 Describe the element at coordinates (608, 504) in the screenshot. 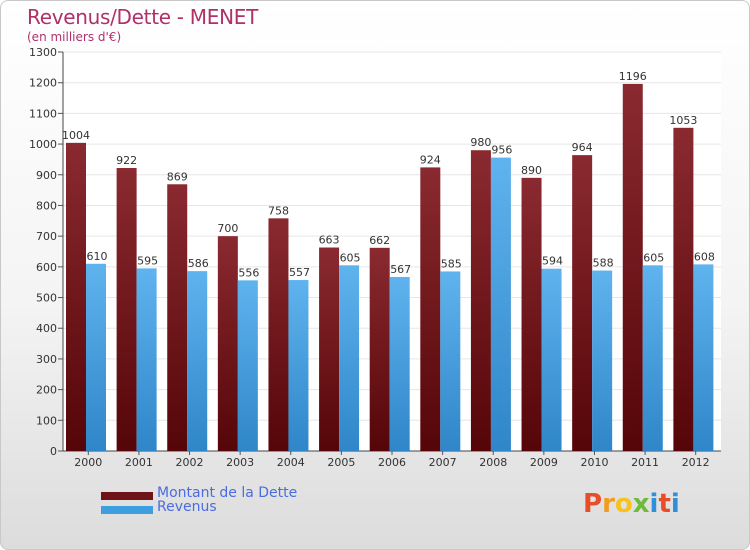

I see `logo-letter: r` at that location.